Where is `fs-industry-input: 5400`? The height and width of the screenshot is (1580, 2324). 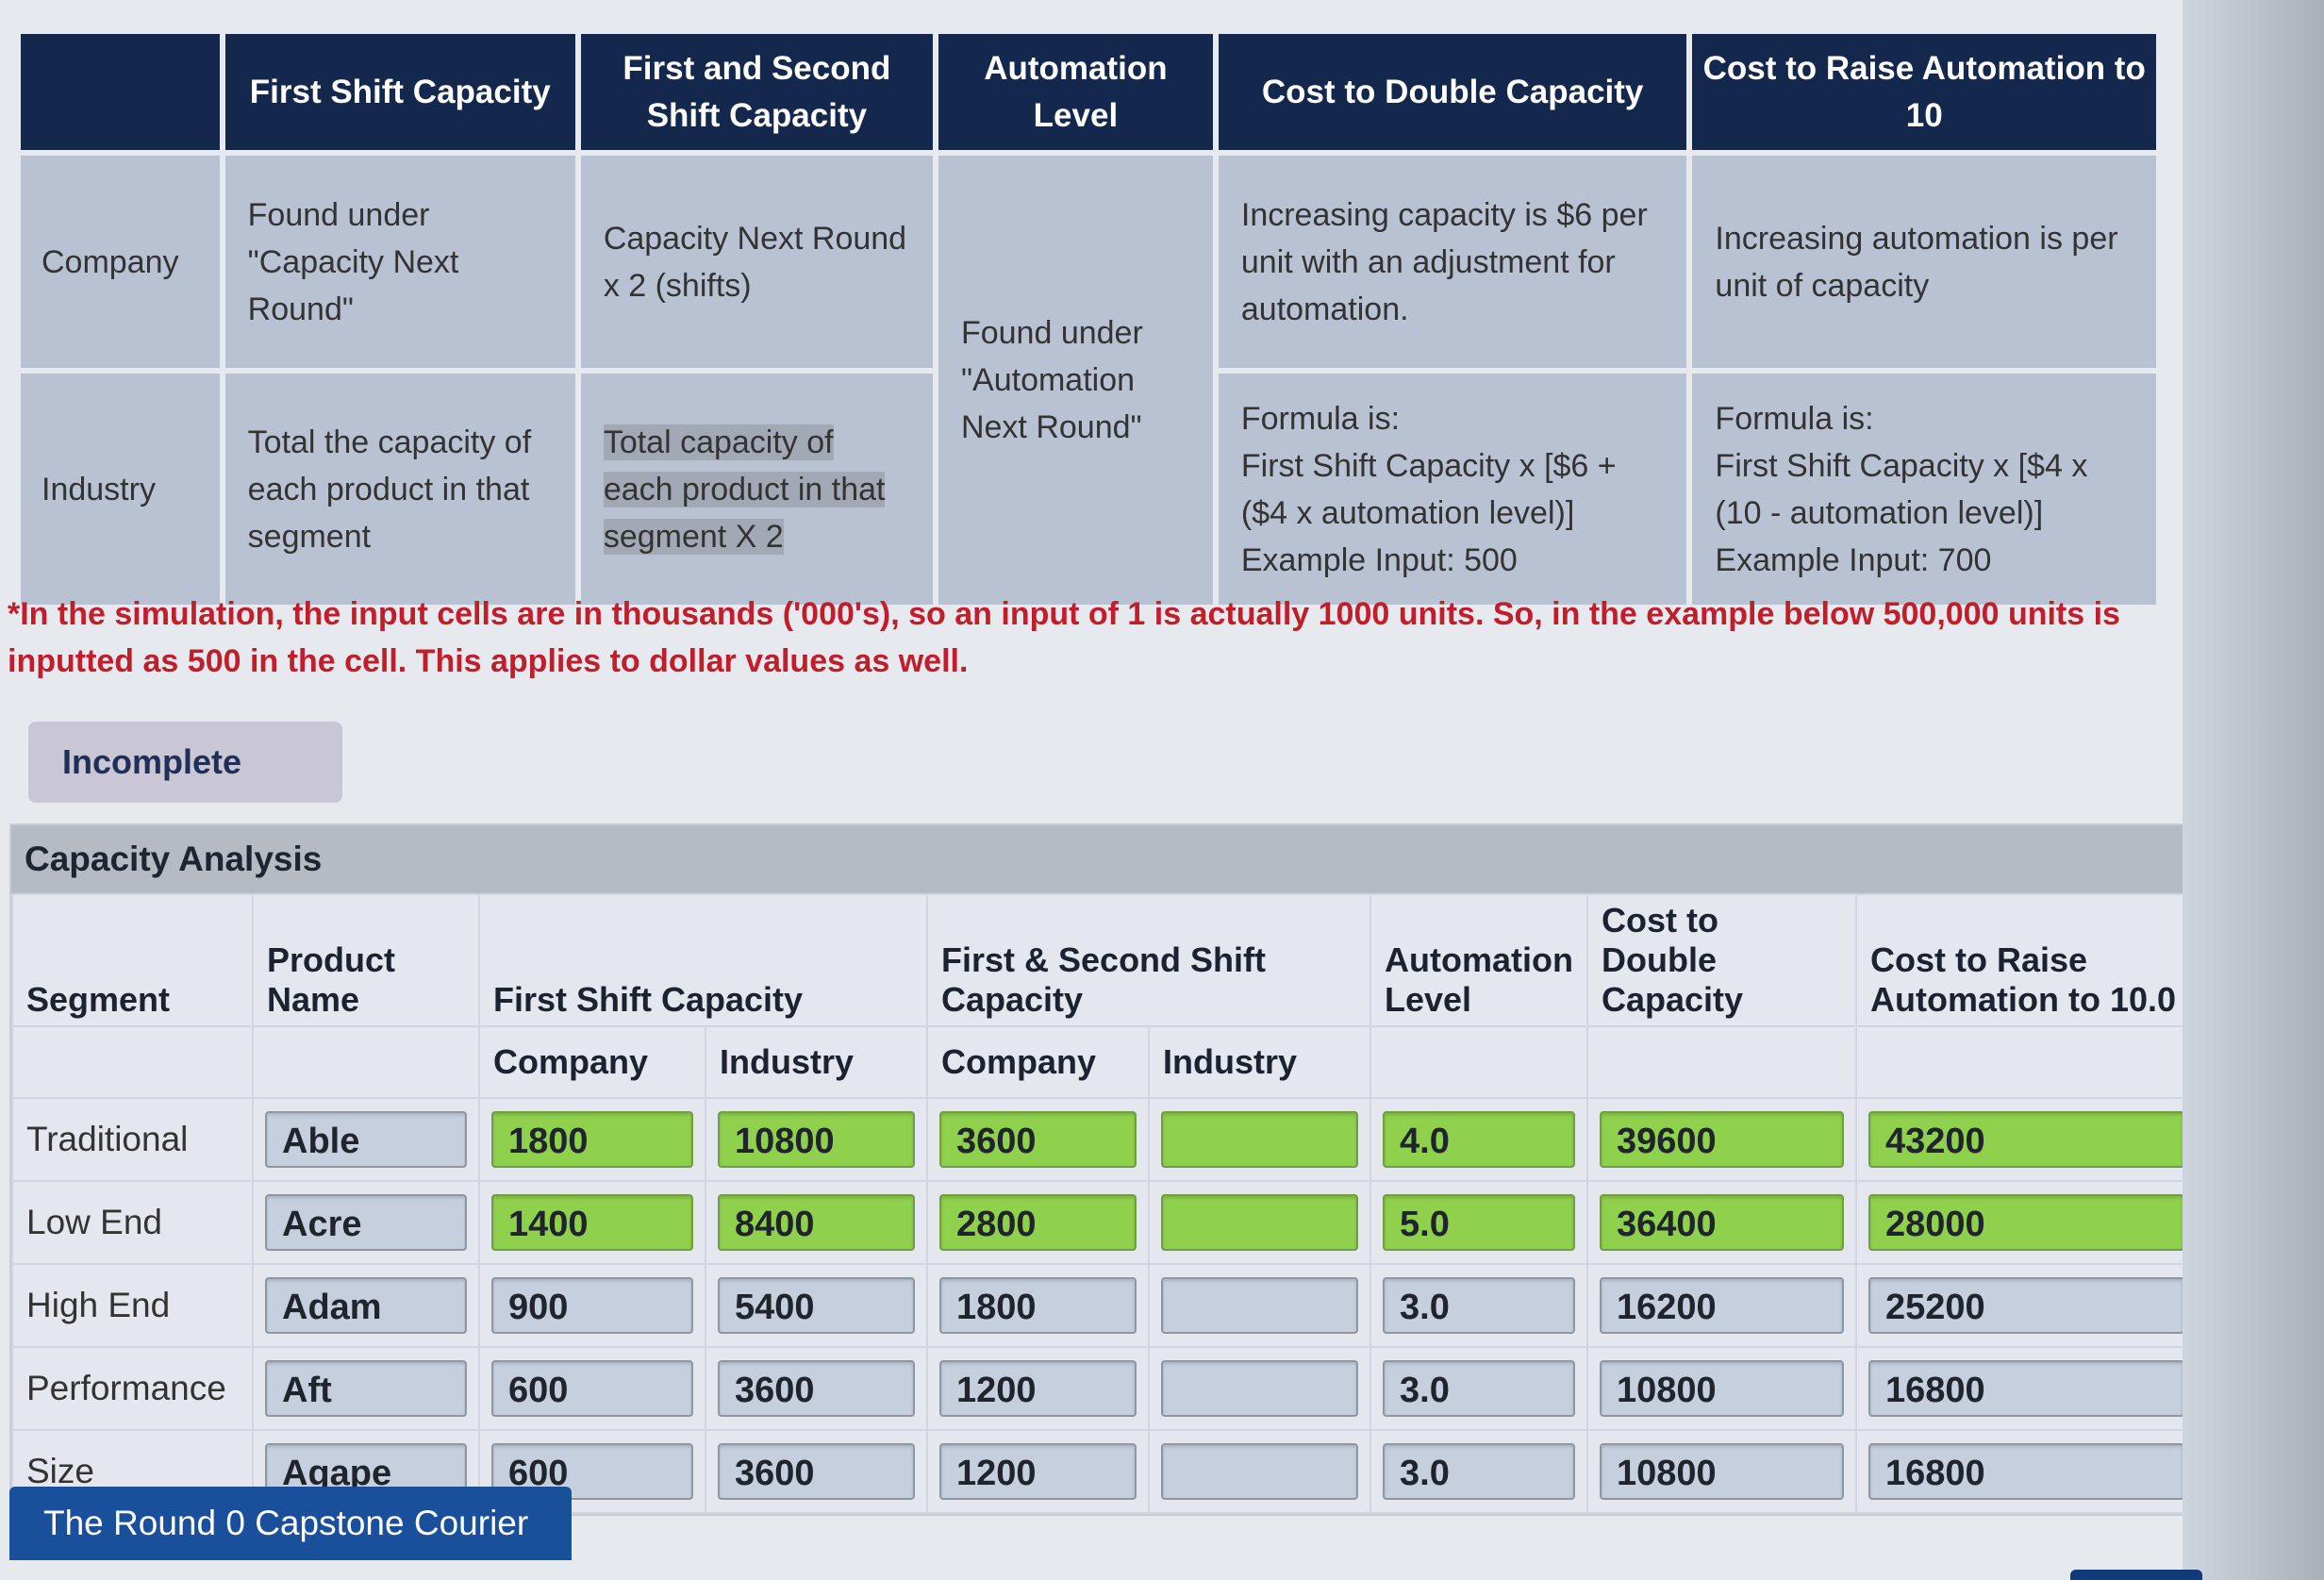
fs-industry-input: 5400 is located at coordinates (817, 1306).